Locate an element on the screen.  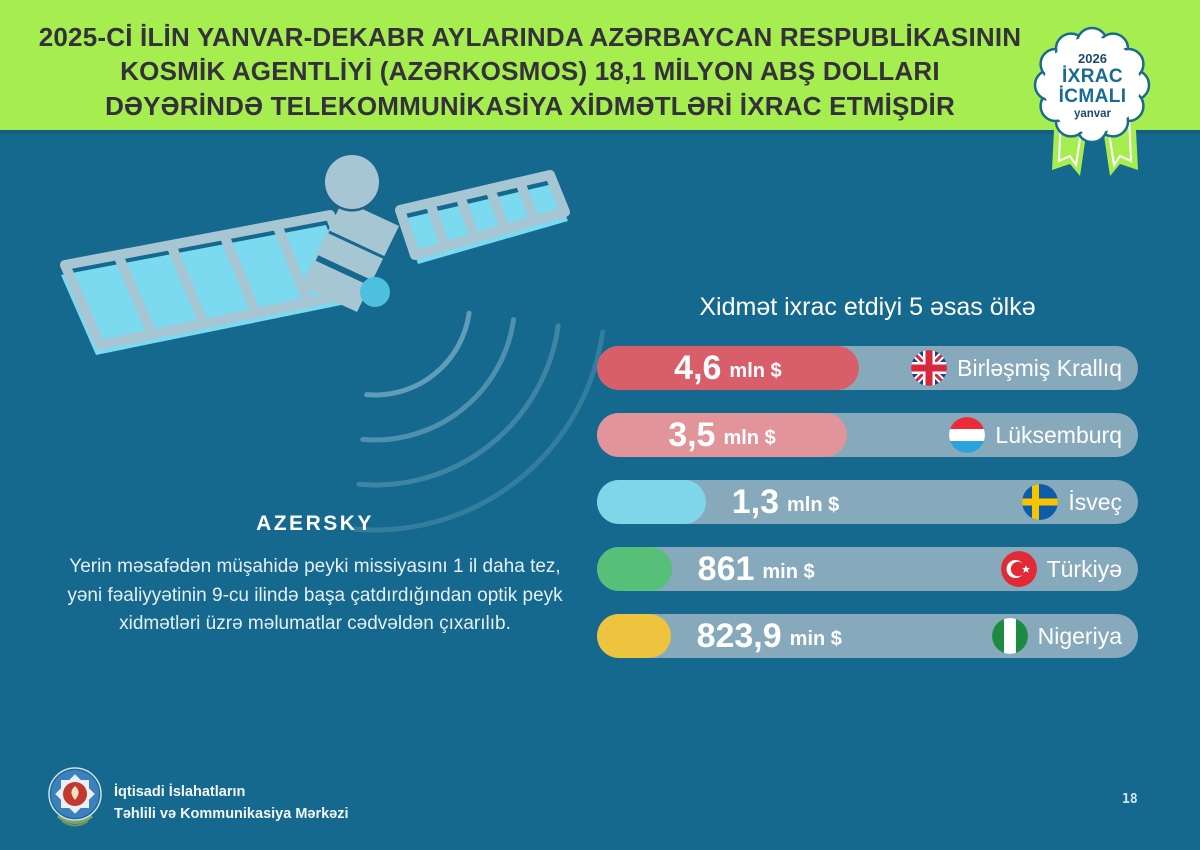
satellite-name-label: AZERSKY is located at coordinates (315, 523).